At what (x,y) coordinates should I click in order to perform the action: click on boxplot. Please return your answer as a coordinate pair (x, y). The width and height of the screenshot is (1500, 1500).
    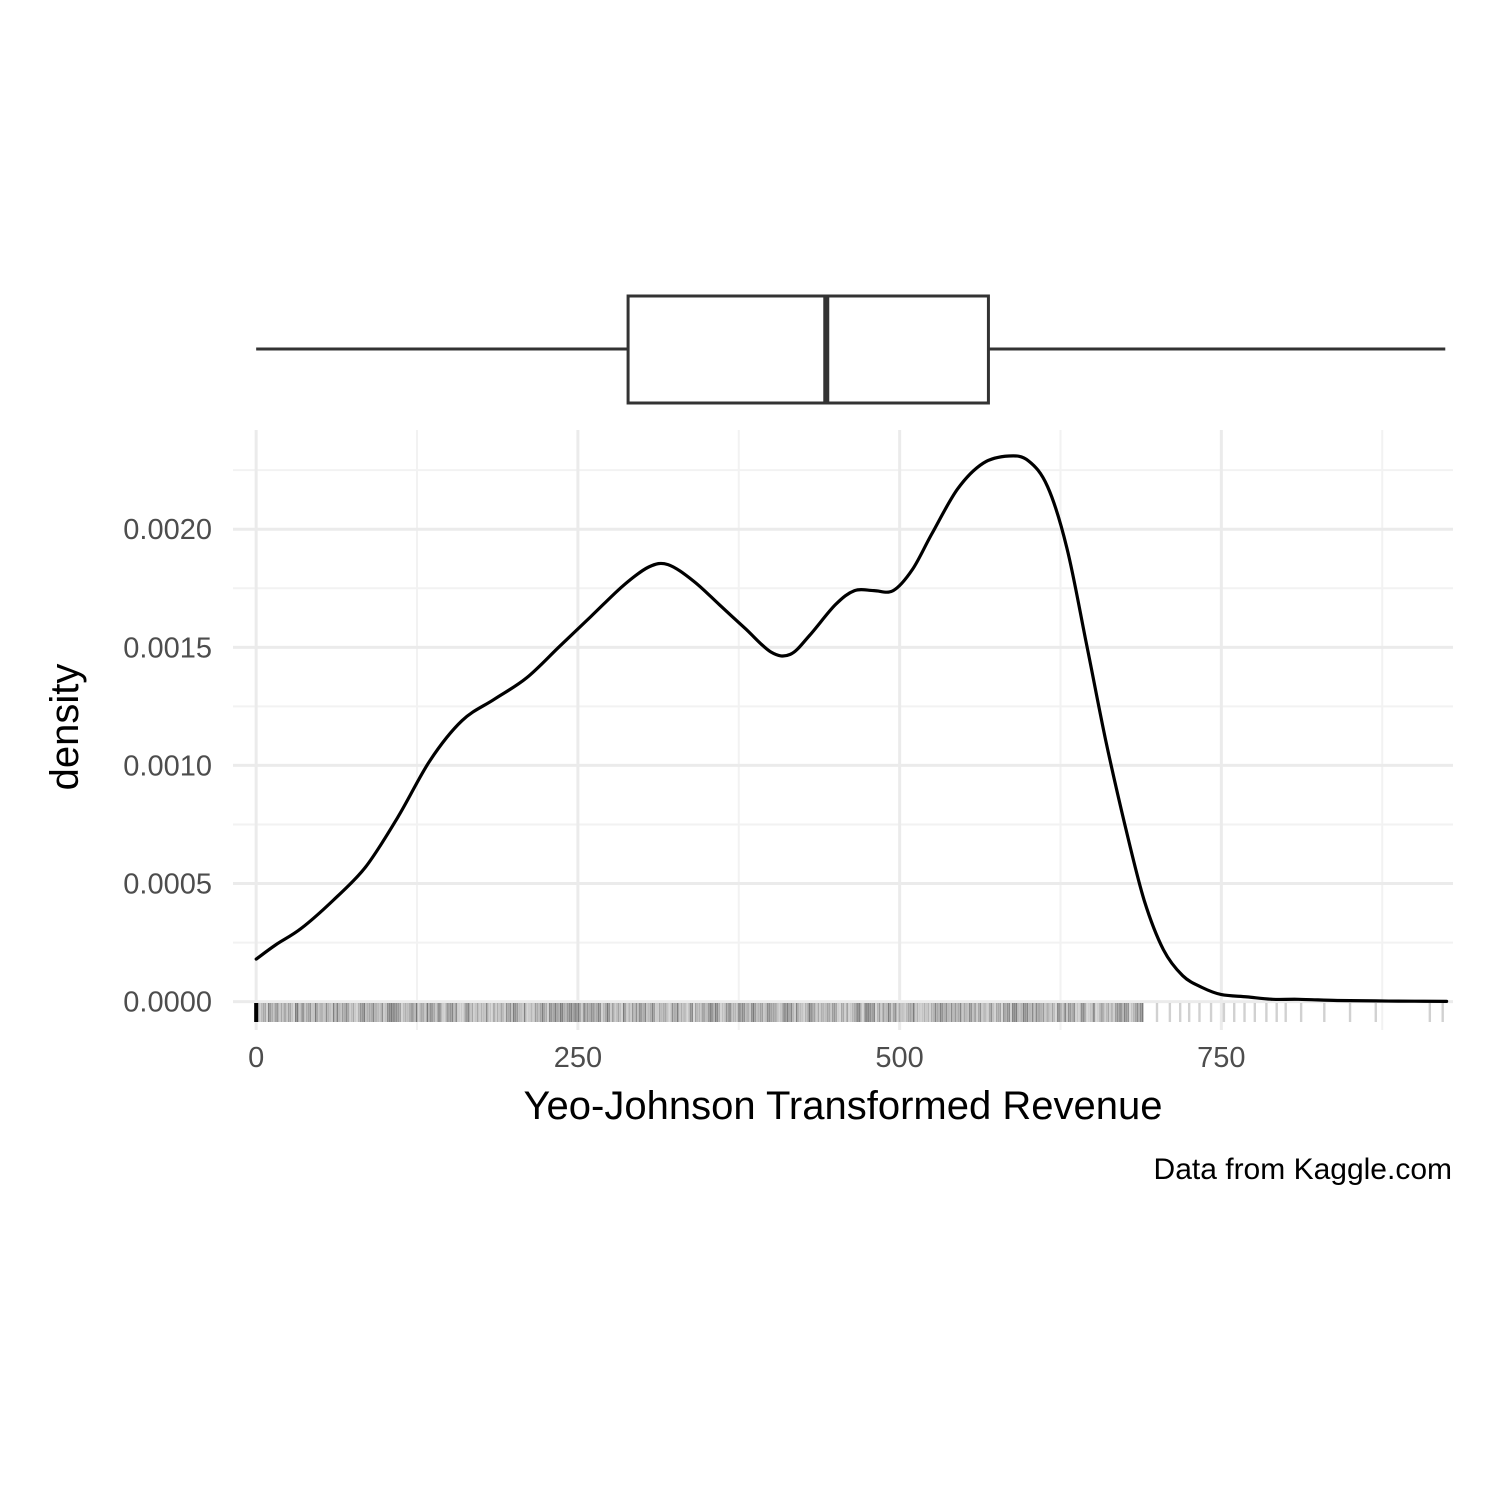
    Looking at the image, I should click on (851, 349).